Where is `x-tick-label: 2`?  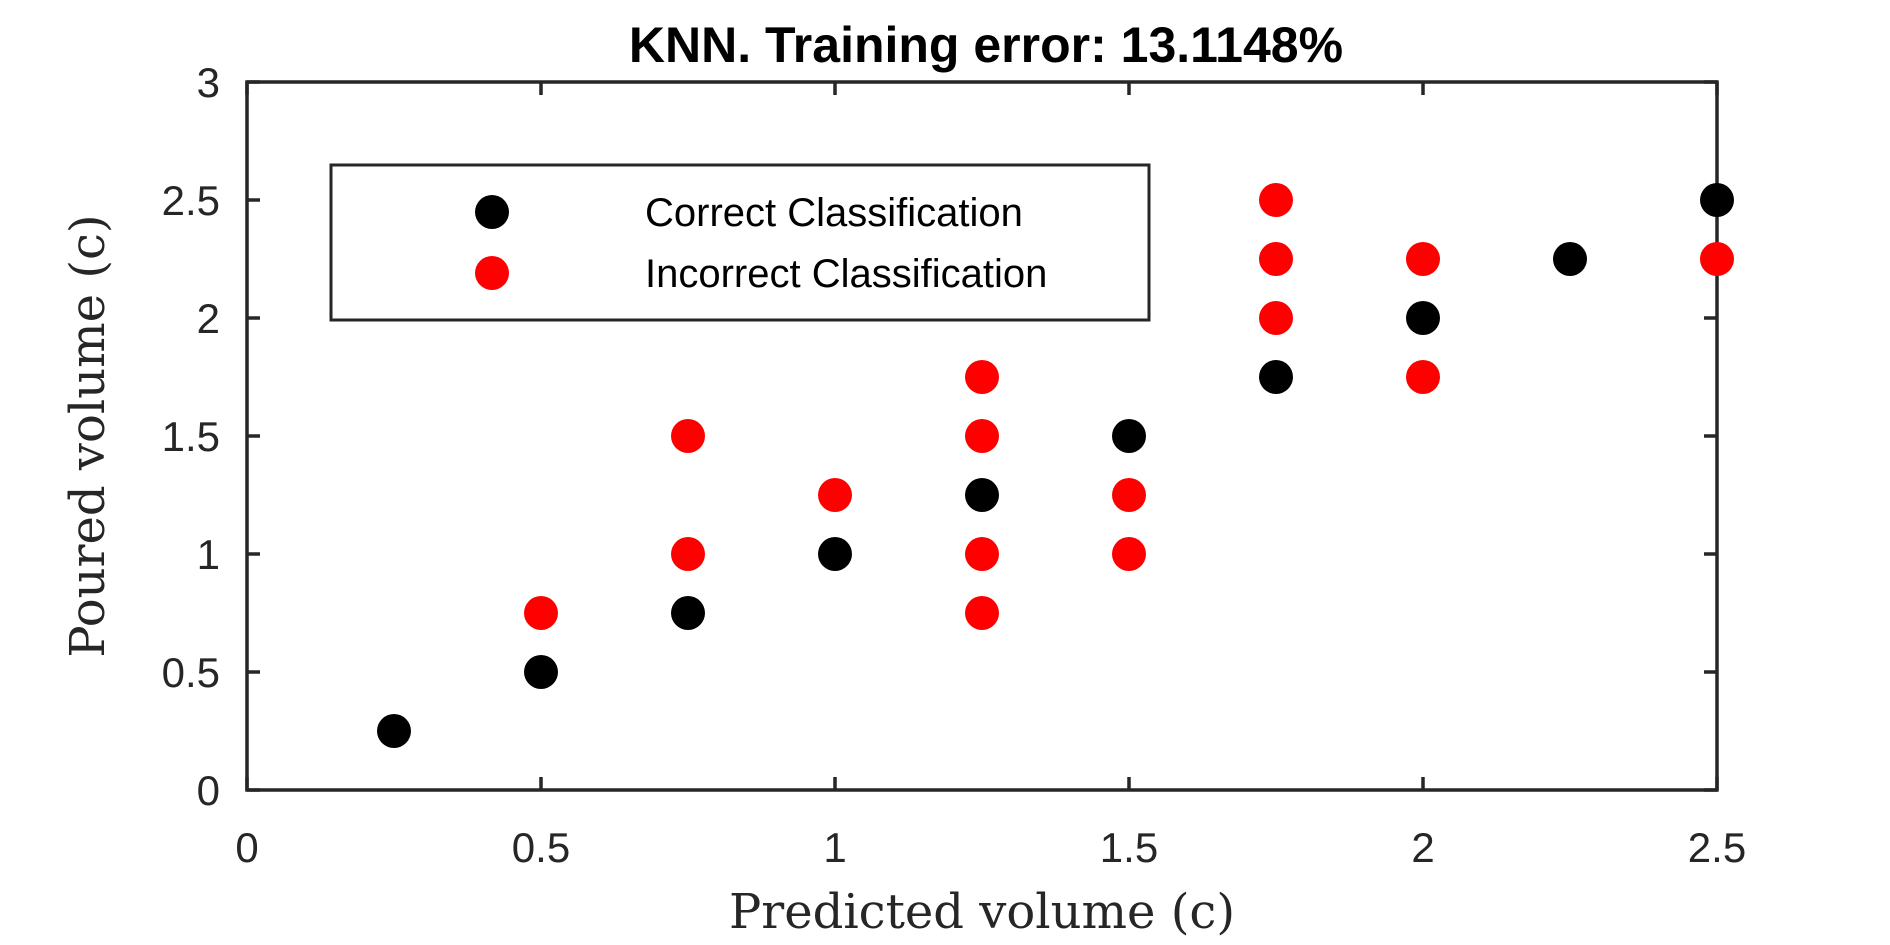 x-tick-label: 2 is located at coordinates (1422, 847).